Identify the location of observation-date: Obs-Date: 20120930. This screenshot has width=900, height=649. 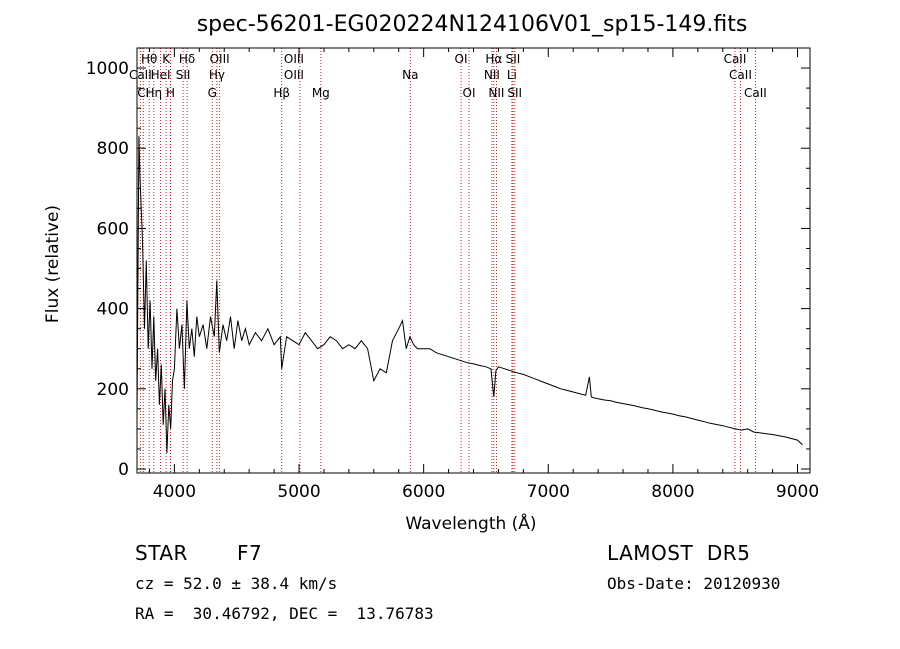
(694, 583).